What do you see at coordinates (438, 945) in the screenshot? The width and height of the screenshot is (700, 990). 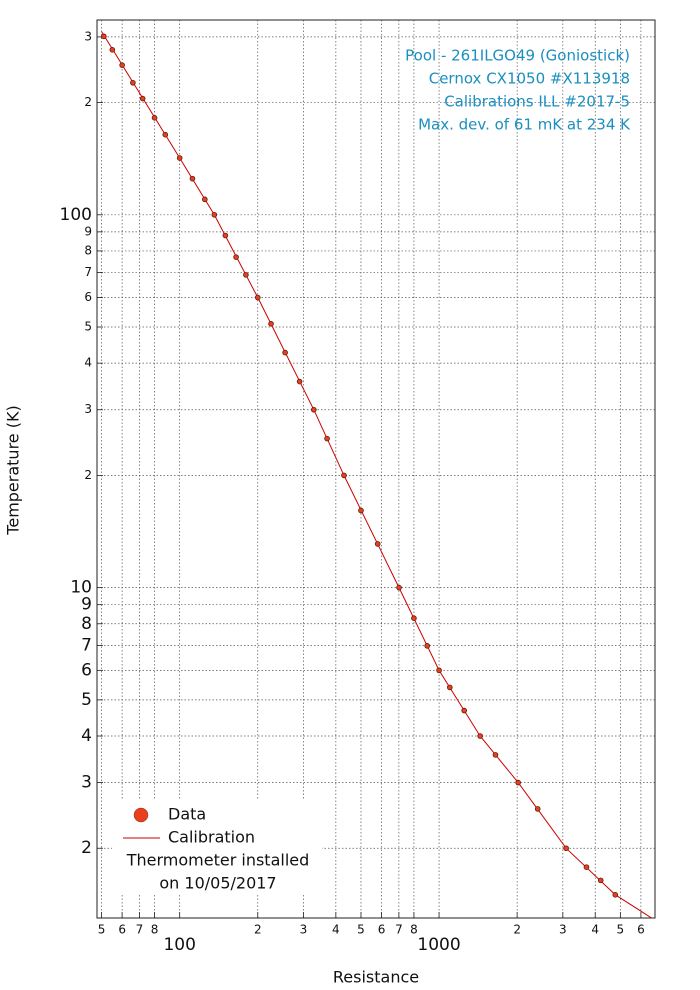 I see `x-tick-label: 1000` at bounding box center [438, 945].